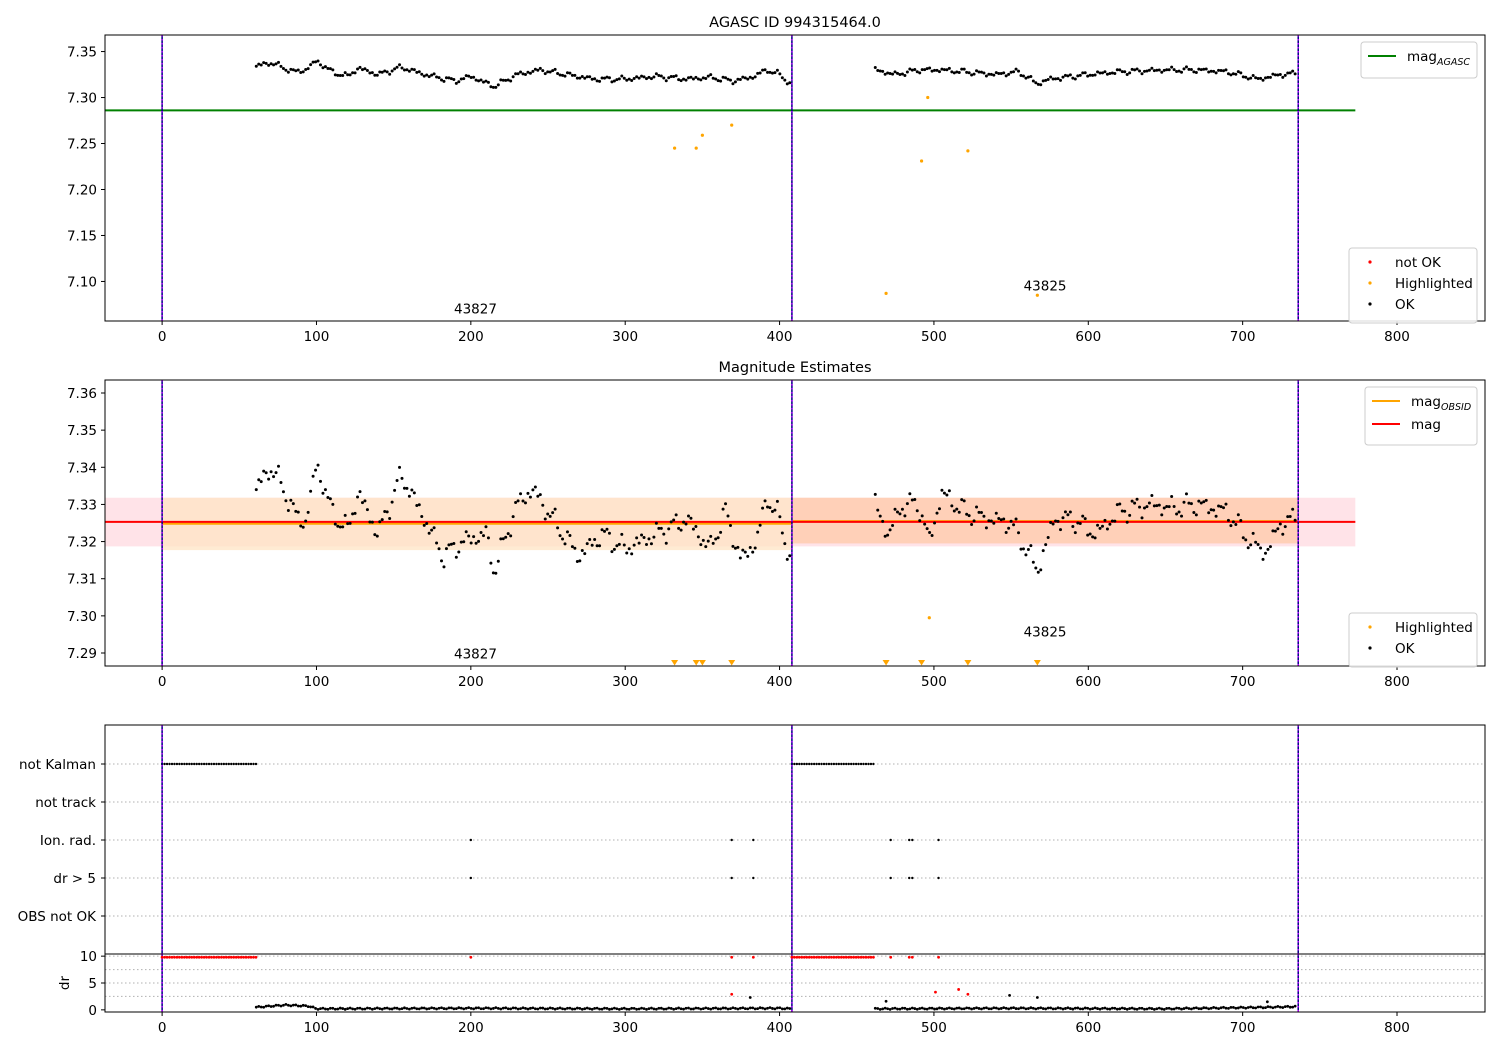 This screenshot has width=1500, height=1050. I want to click on flag-row-label: dr > 5, so click(74, 879).